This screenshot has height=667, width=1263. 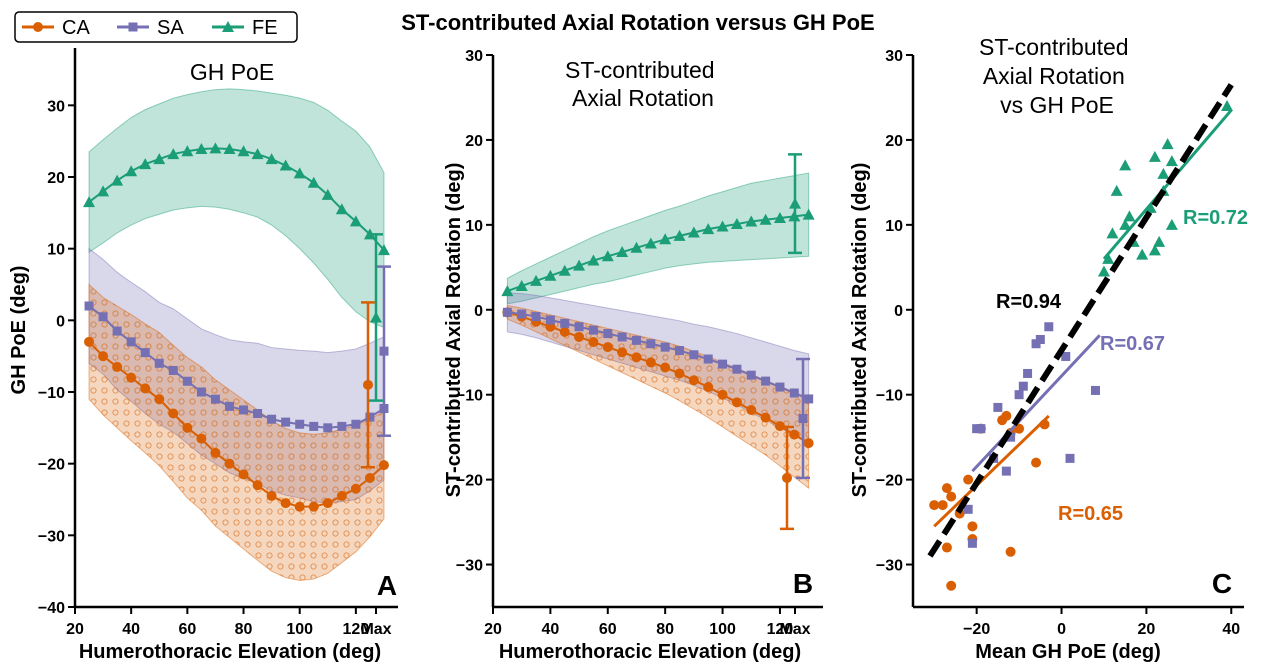 I want to click on panel-b-y-tick-label: 10, so click(x=474, y=226).